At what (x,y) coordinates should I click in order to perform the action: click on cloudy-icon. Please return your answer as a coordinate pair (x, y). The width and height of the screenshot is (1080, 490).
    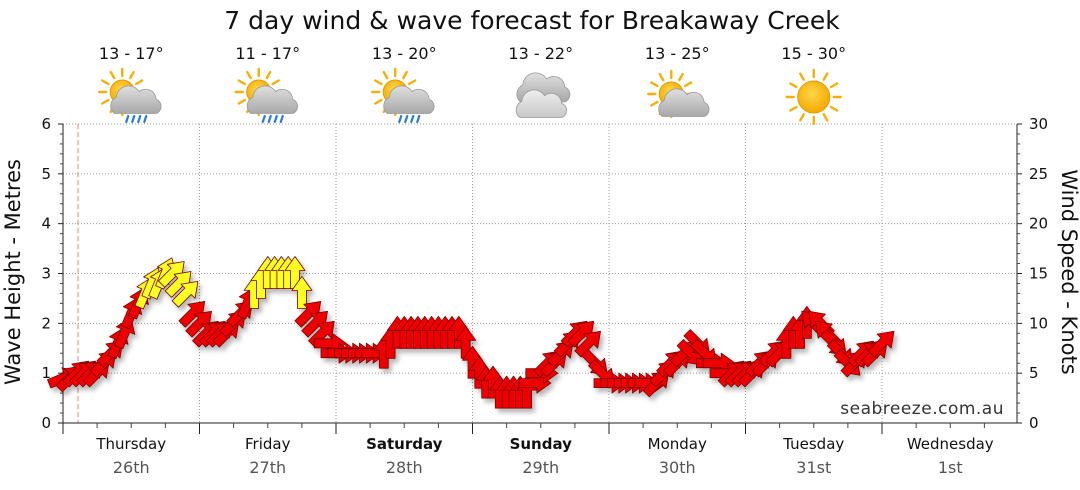
    Looking at the image, I should click on (543, 95).